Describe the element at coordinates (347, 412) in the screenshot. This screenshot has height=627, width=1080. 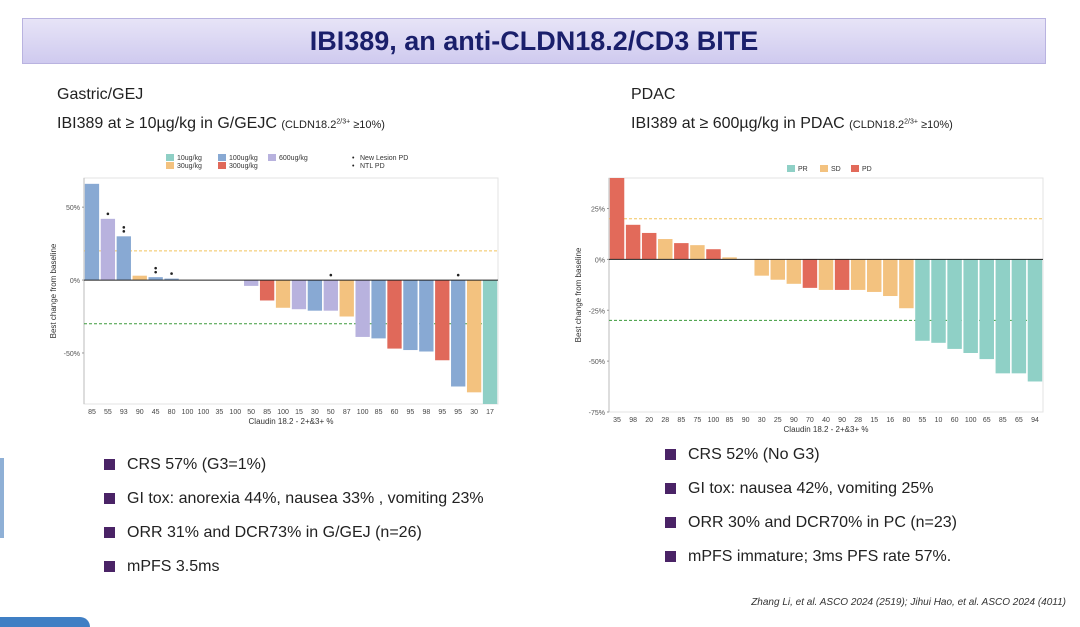
I see `x-tick-label: 87` at that location.